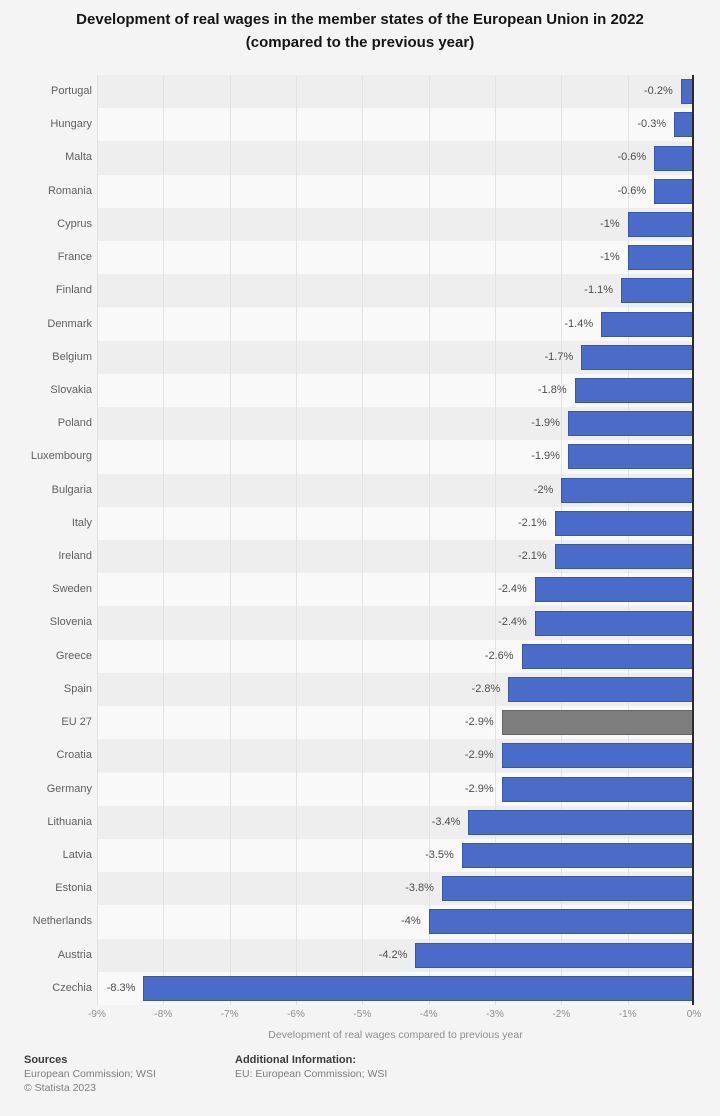 The image size is (720, 1116). Describe the element at coordinates (624, 557) in the screenshot. I see `bar-ireland` at that location.